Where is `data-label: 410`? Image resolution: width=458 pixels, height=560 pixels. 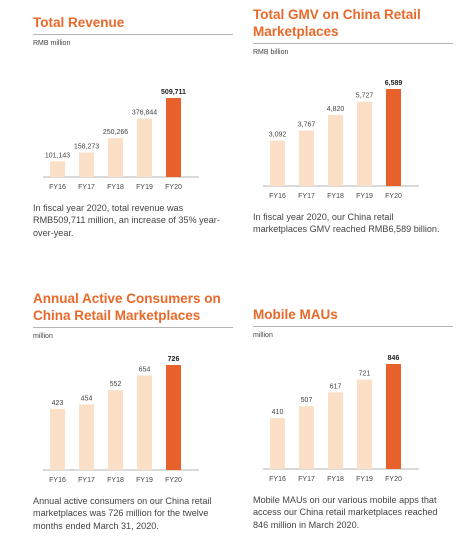 data-label: 410 is located at coordinates (278, 412).